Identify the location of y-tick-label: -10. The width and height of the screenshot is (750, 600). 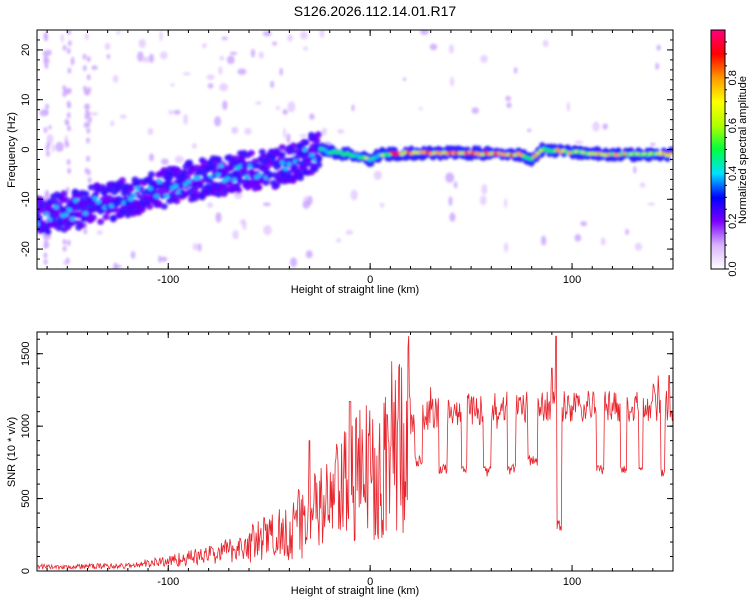
(26, 199).